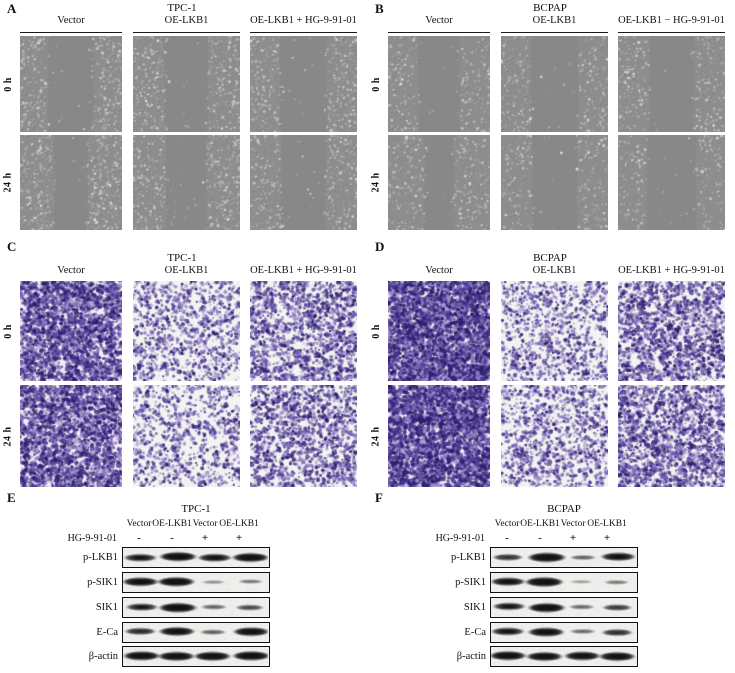 The height and width of the screenshot is (673, 735). What do you see at coordinates (671, 182) in the screenshot?
I see `wound-image-b-r1-c2` at bounding box center [671, 182].